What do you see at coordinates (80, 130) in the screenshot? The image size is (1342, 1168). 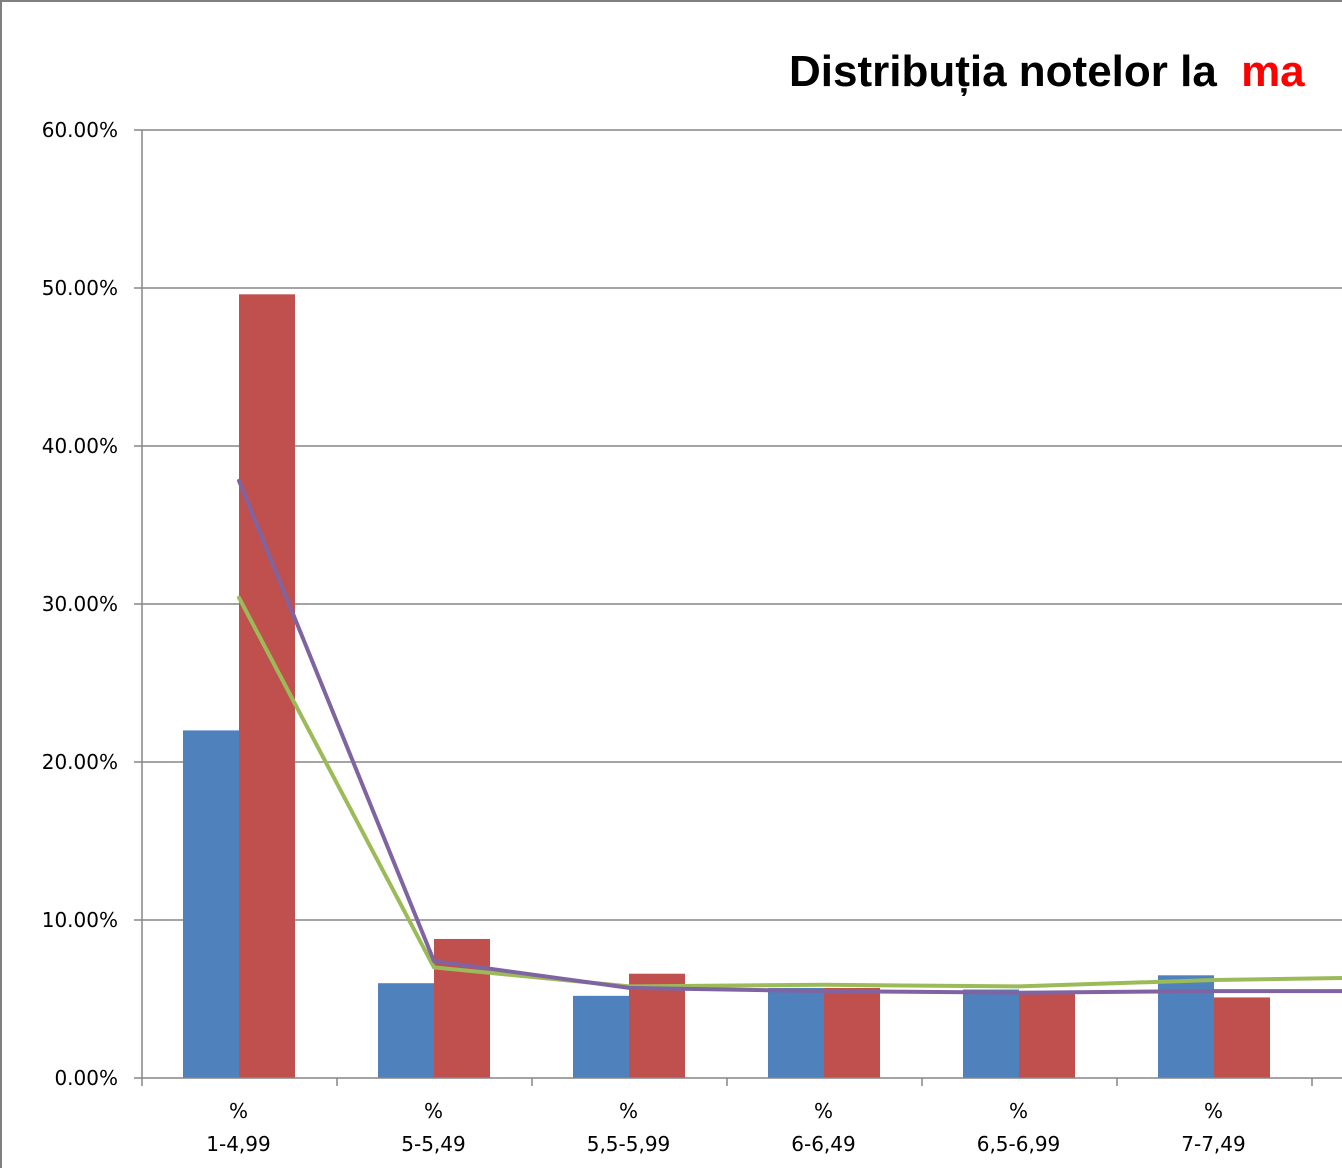 I see `y-tick-label: 60.00%` at bounding box center [80, 130].